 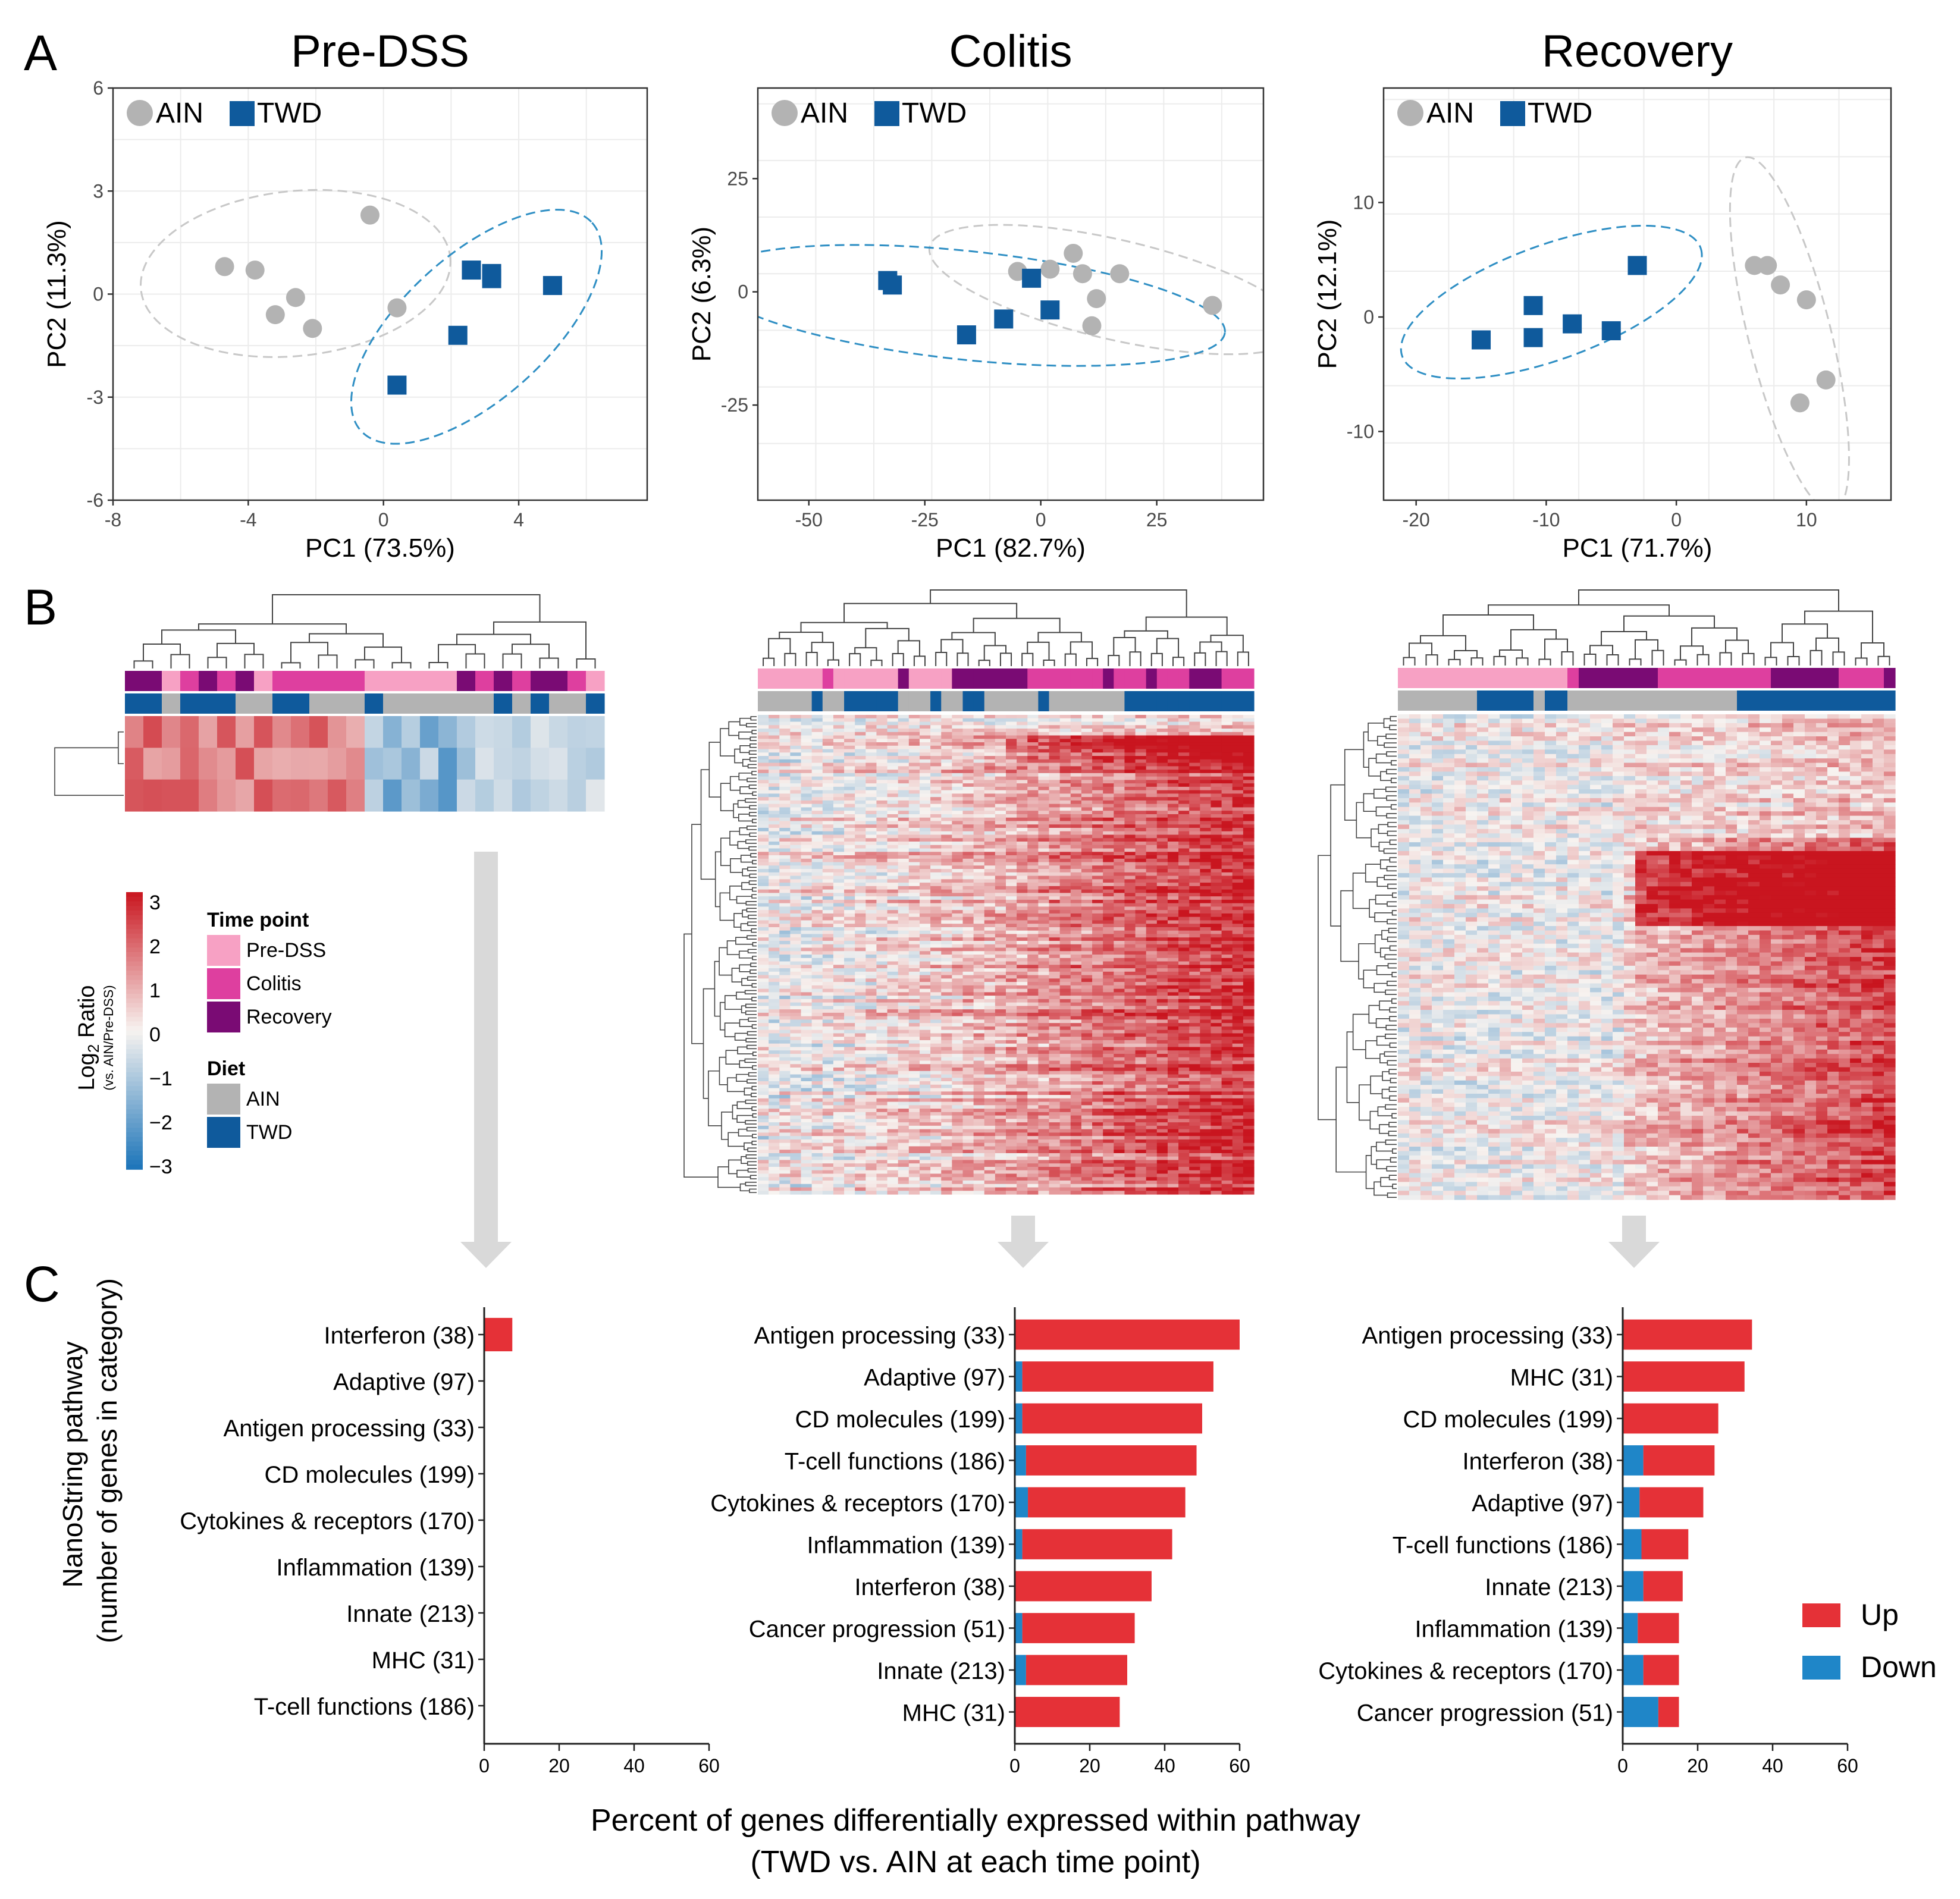 I want to click on pca-ytick-label: 0, so click(x=98, y=294).